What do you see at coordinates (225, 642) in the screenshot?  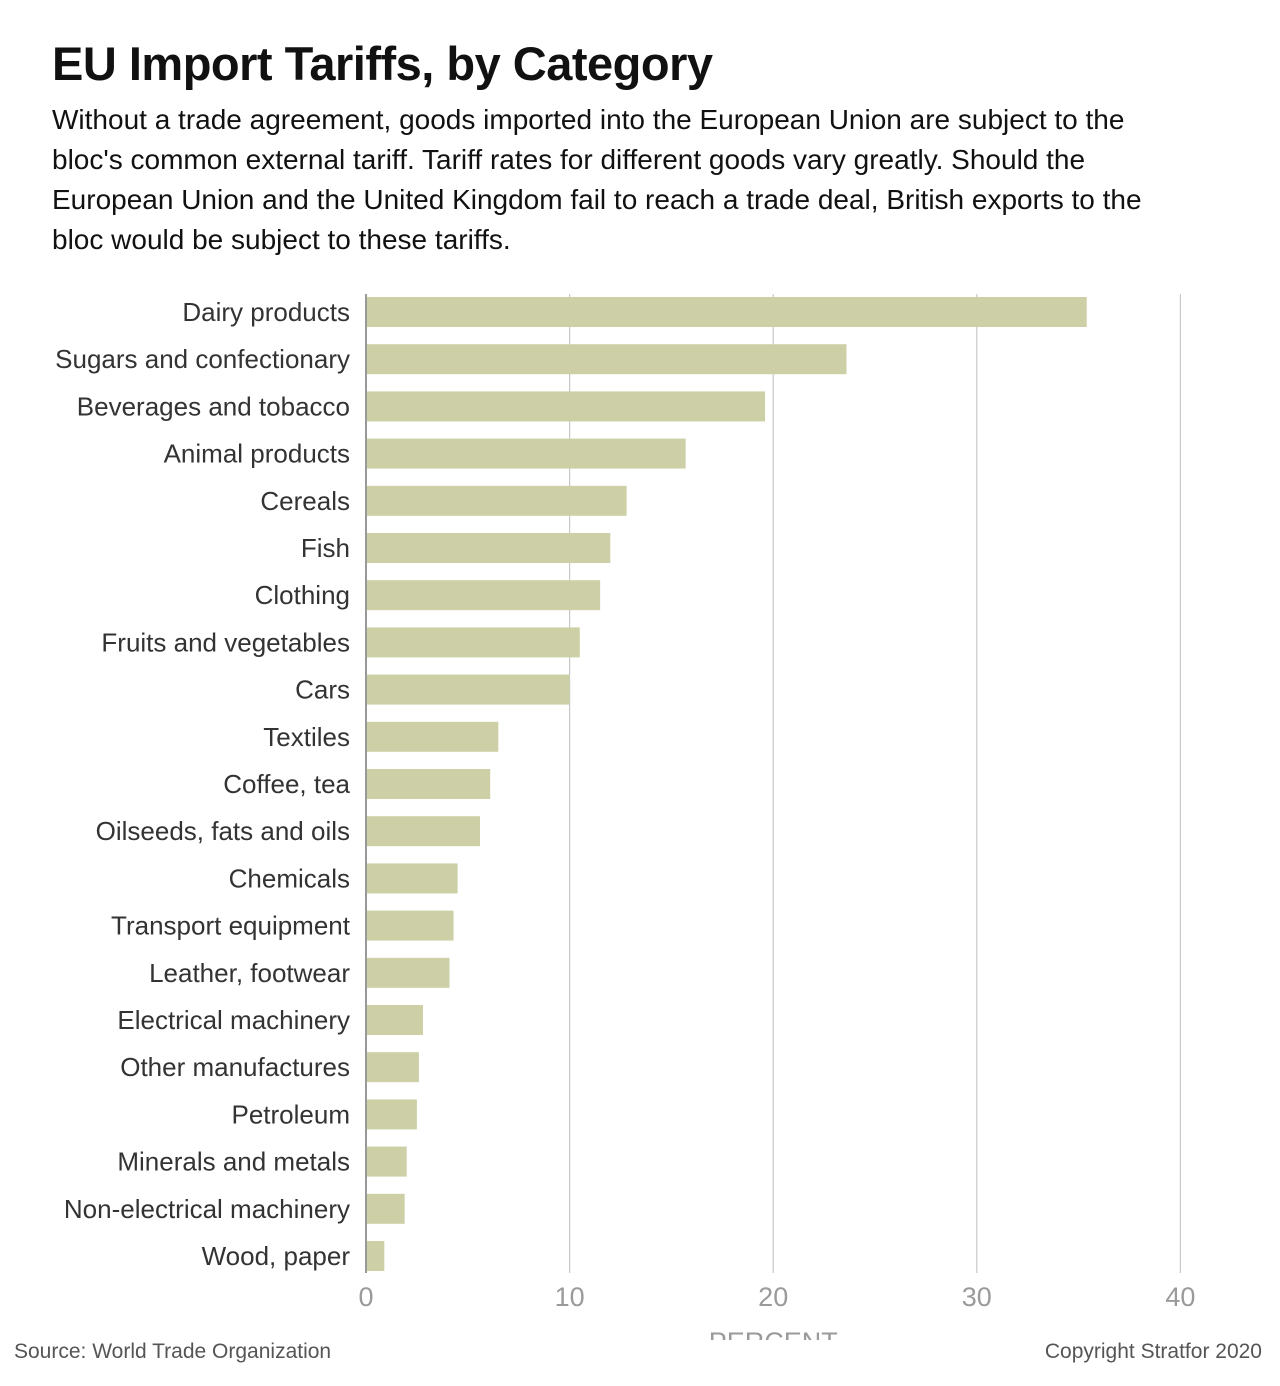 I see `category-label: Fruits and vegetables` at bounding box center [225, 642].